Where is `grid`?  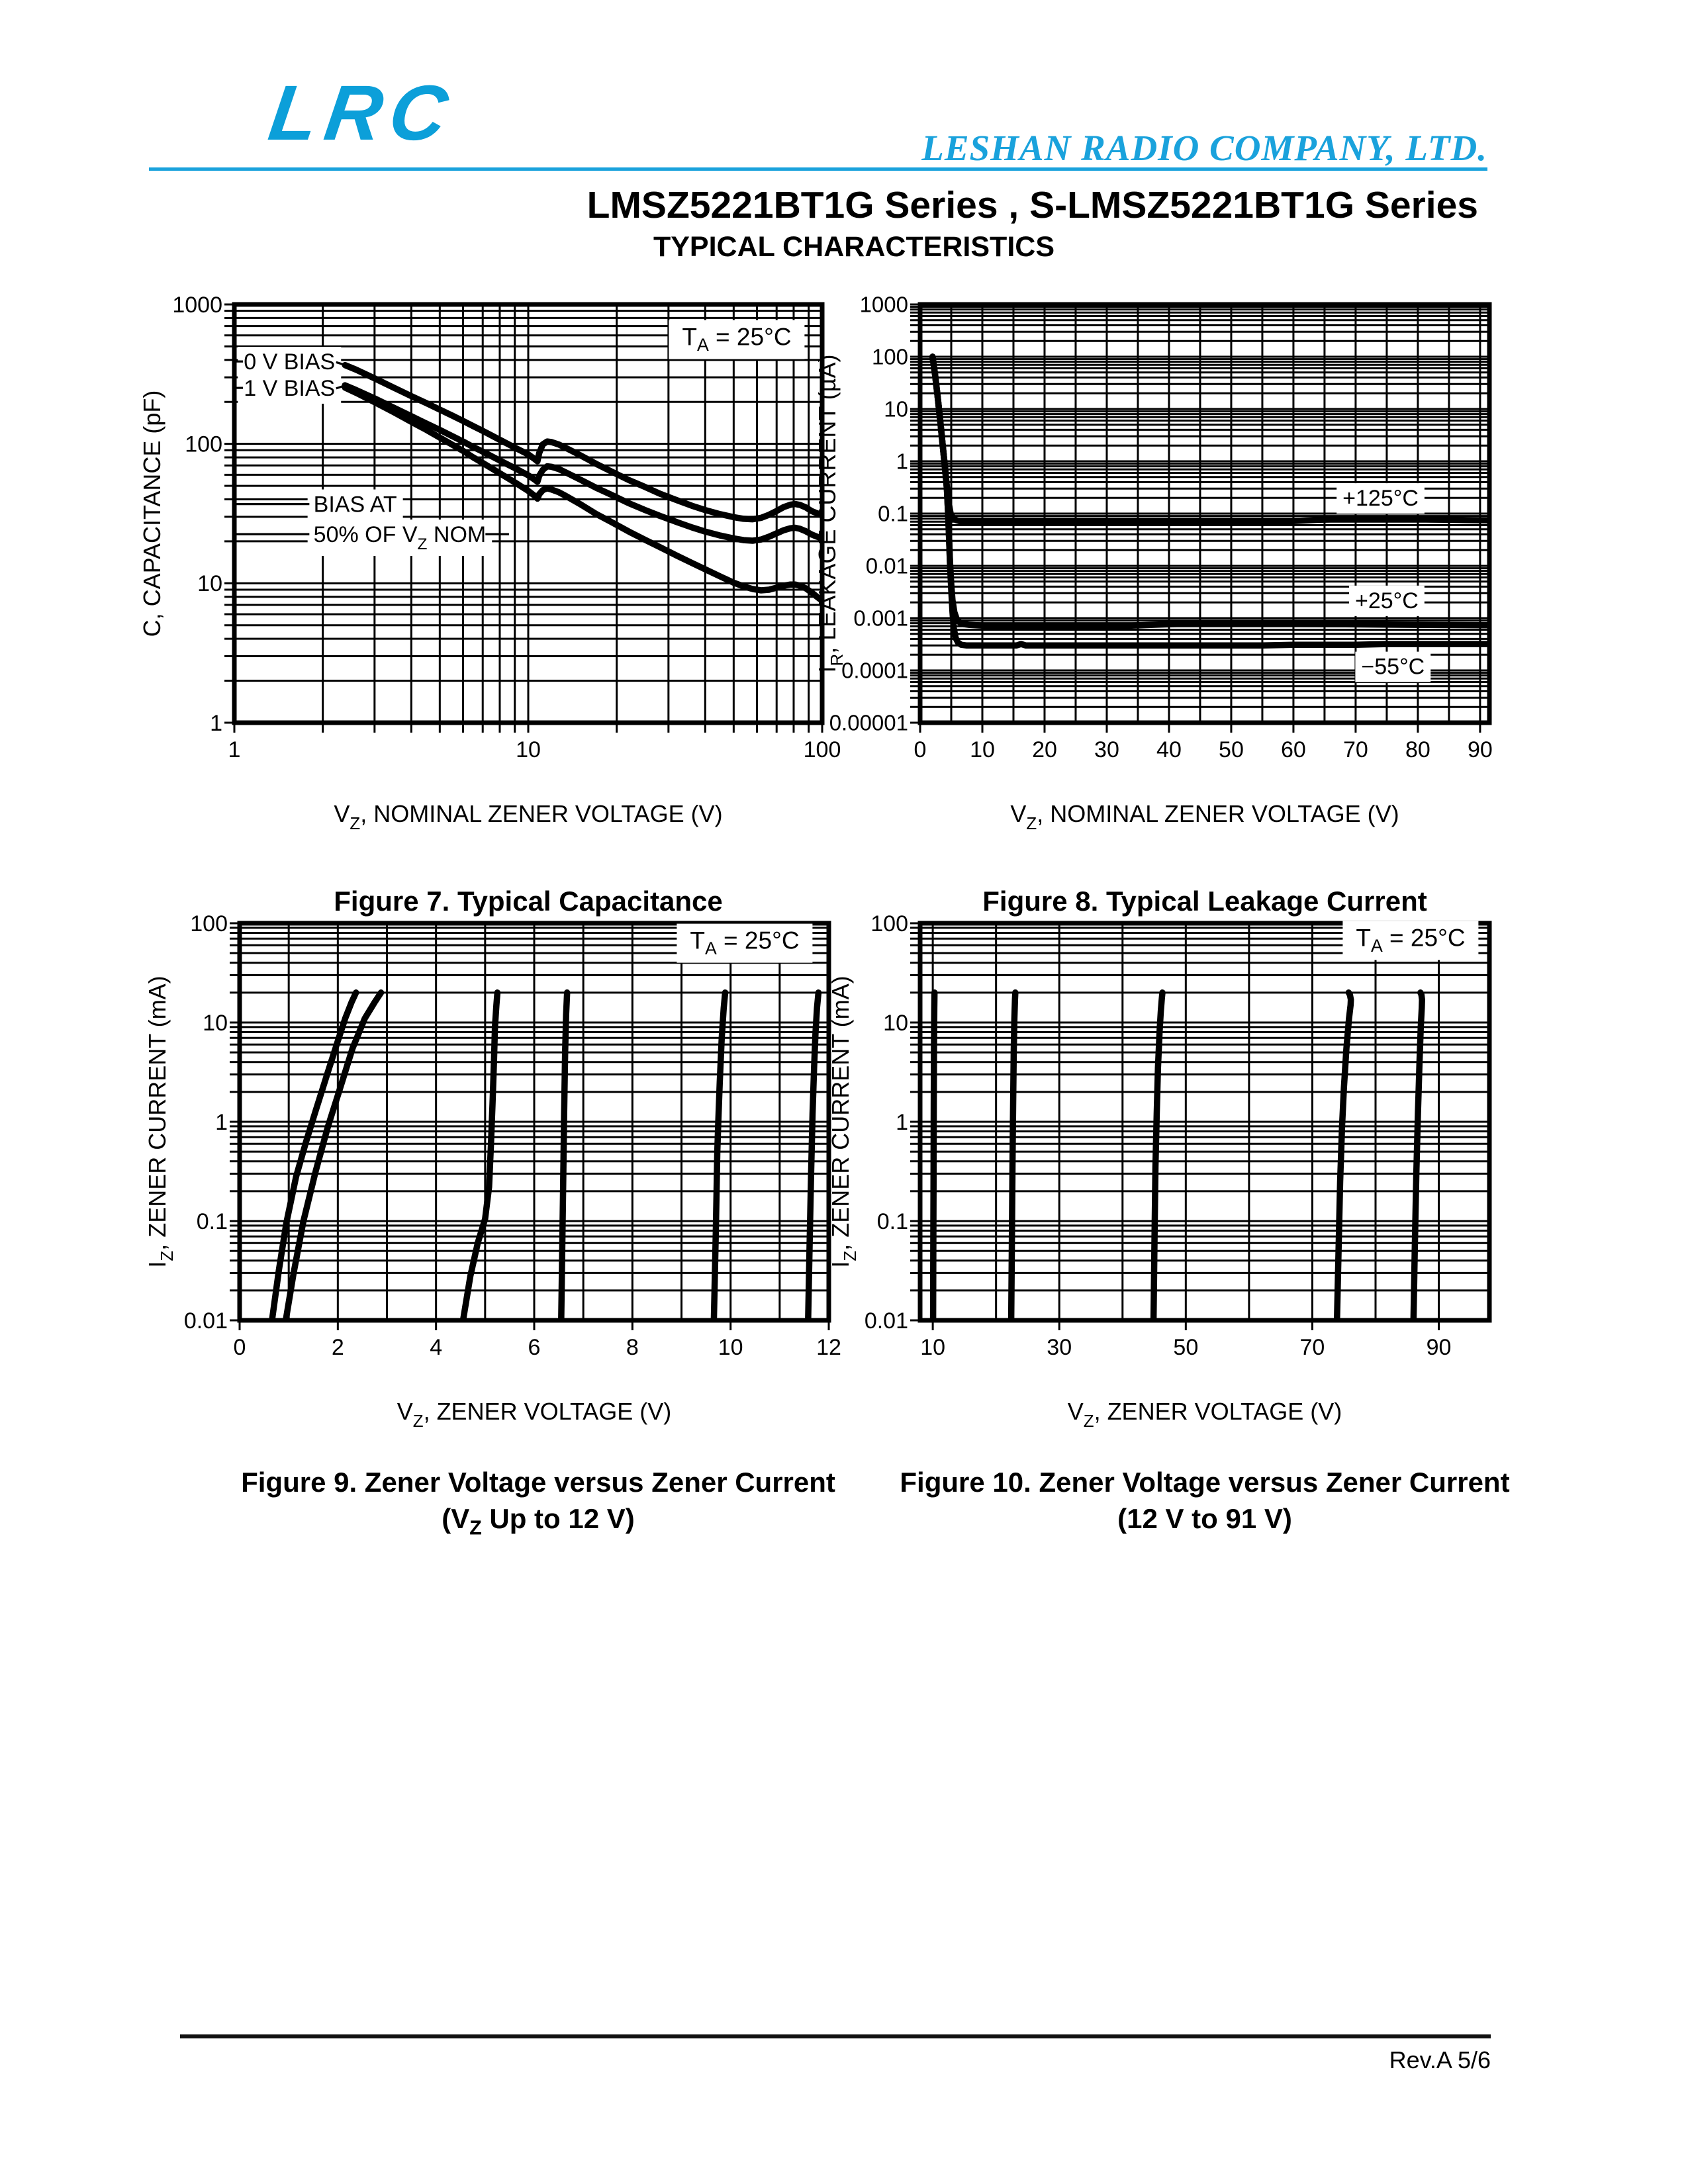
grid is located at coordinates (1204, 1122).